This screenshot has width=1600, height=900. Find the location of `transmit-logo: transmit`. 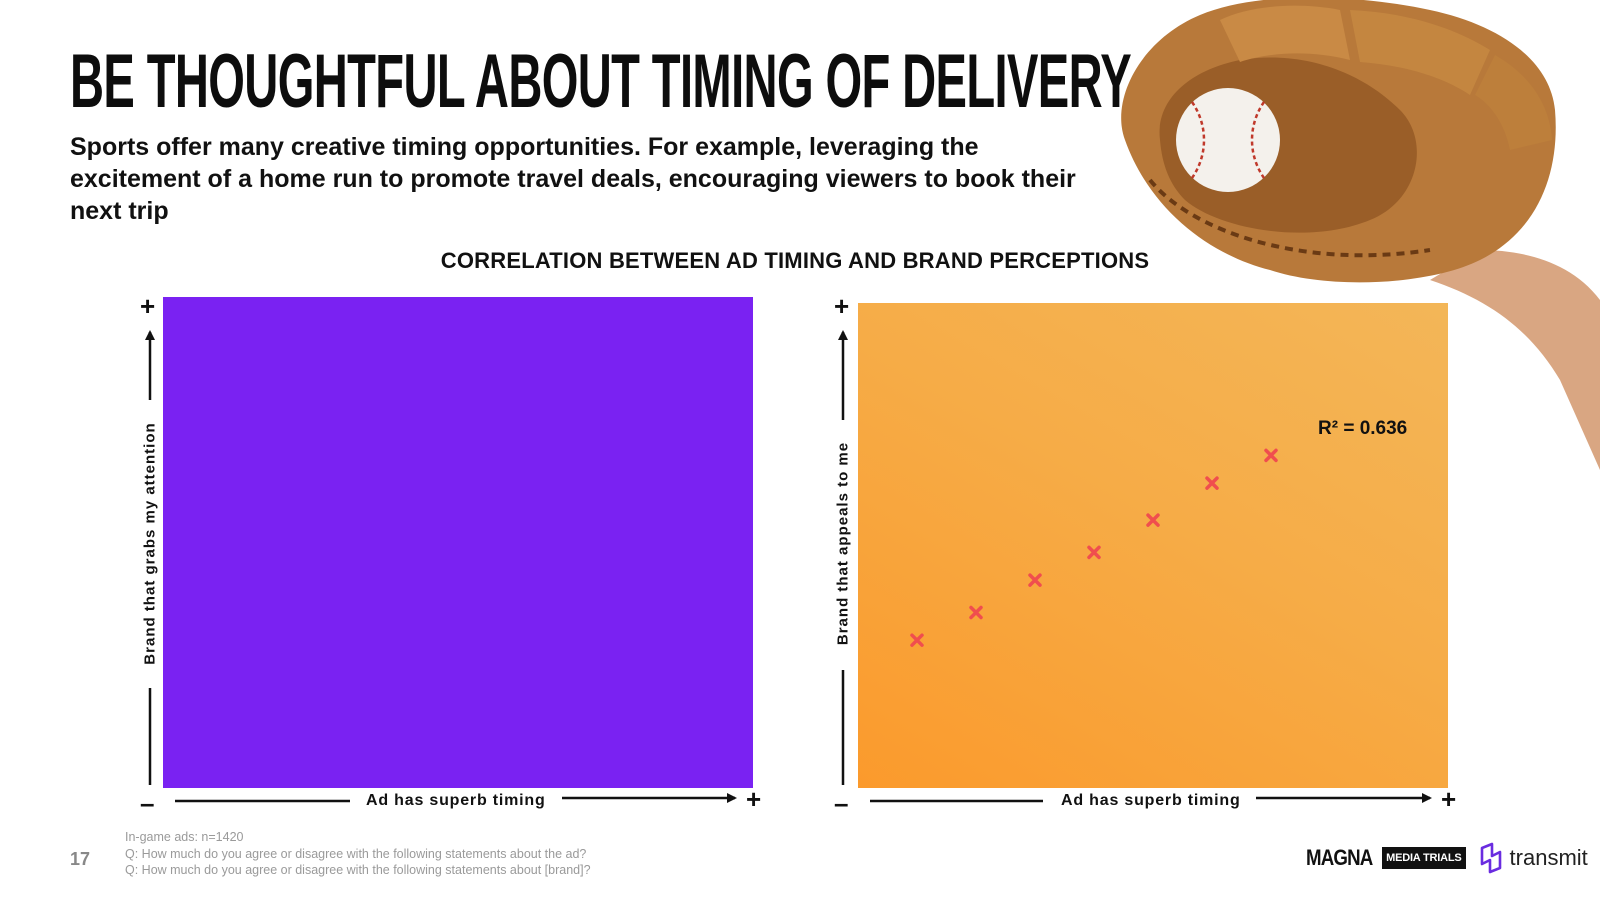

transmit-logo: transmit is located at coordinates (1548, 857).